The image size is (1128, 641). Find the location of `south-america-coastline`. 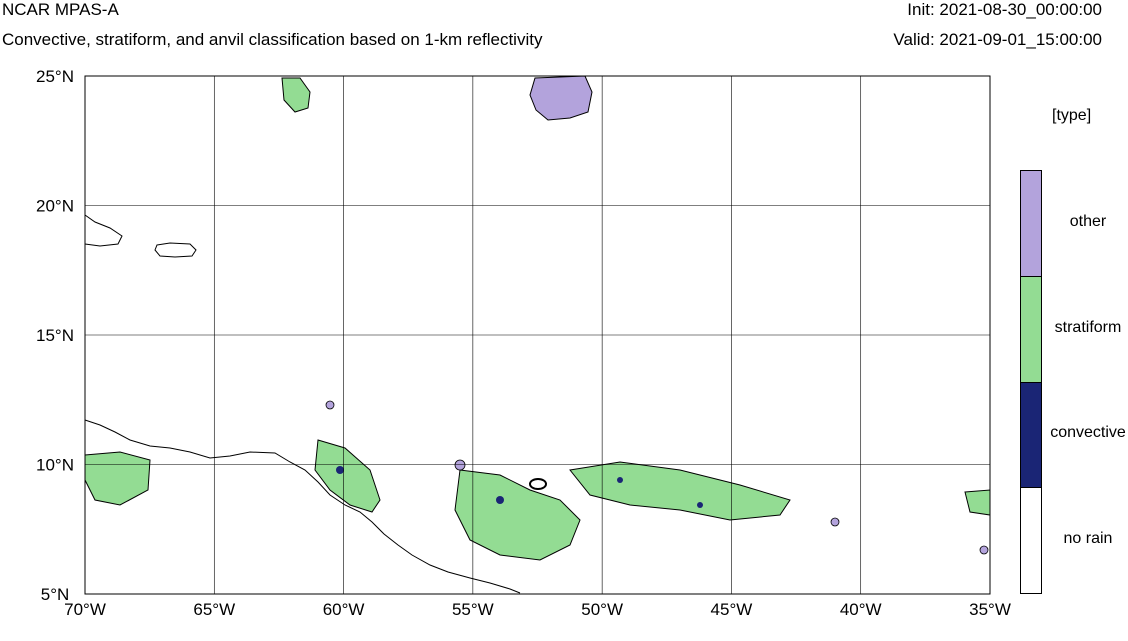

south-america-coastline is located at coordinates (302, 506).